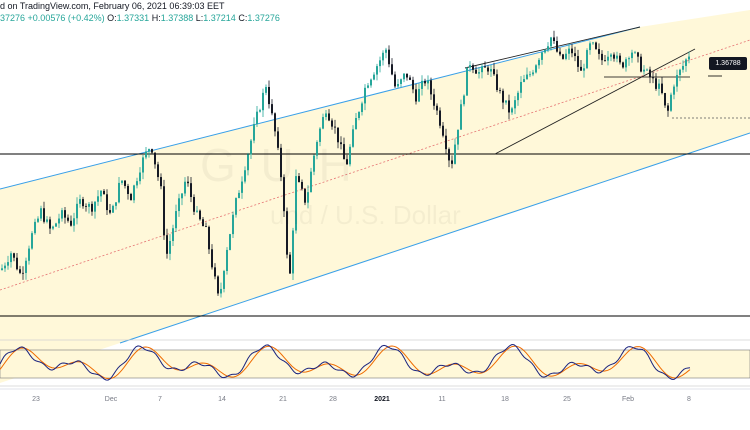 The width and height of the screenshot is (750, 430). Describe the element at coordinates (345, 362) in the screenshot. I see `stoch-k-line` at that location.